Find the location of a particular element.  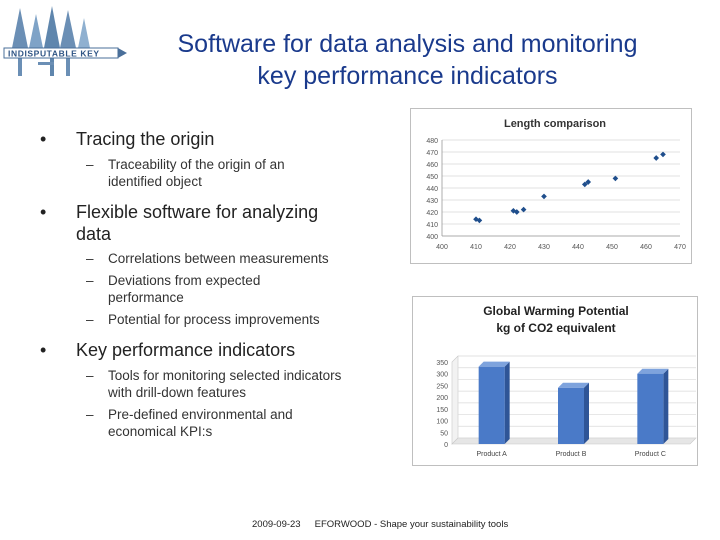

sub-bullet-item: – Deviations from expected performance is located at coordinates (183, 289).